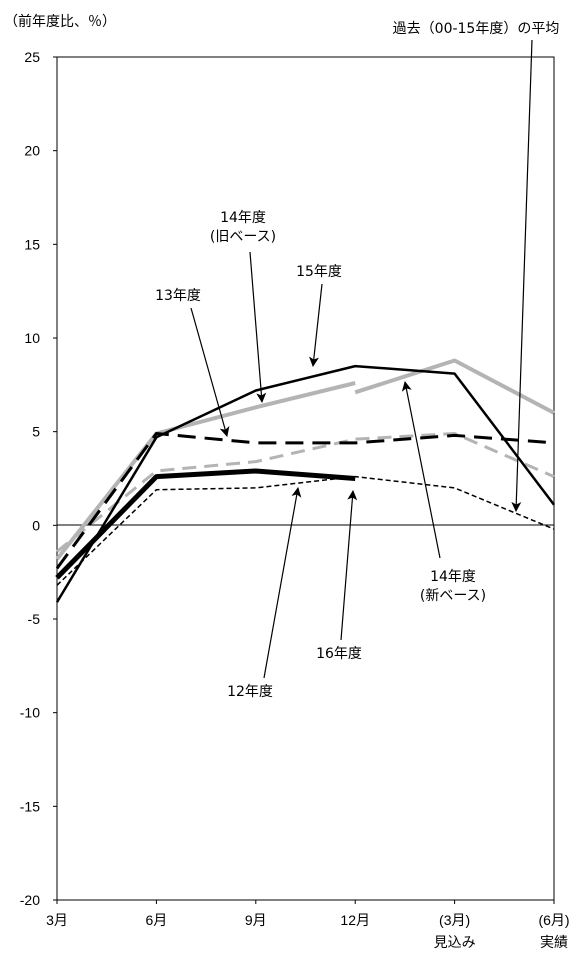 Image resolution: width=587 pixels, height=958 pixels. What do you see at coordinates (258, 327) in the screenshot?
I see `ann-14old-arrow` at bounding box center [258, 327].